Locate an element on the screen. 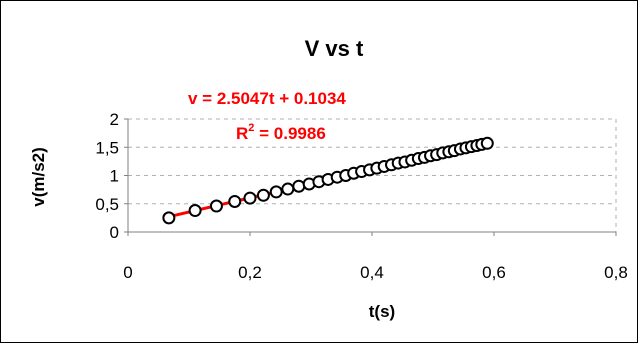 The width and height of the screenshot is (638, 344). data-points is located at coordinates (327, 181).